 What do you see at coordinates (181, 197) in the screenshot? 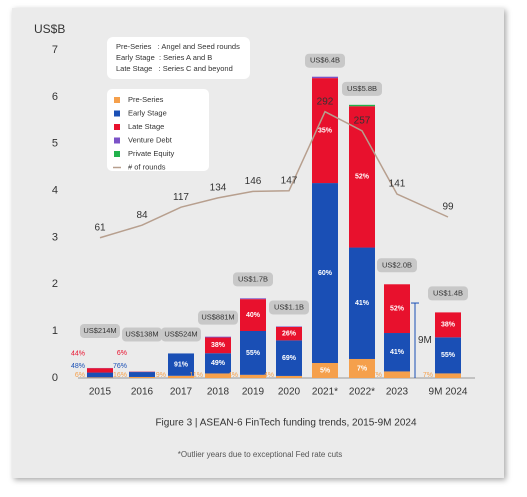
I see `rounds-label: 117` at bounding box center [181, 197].